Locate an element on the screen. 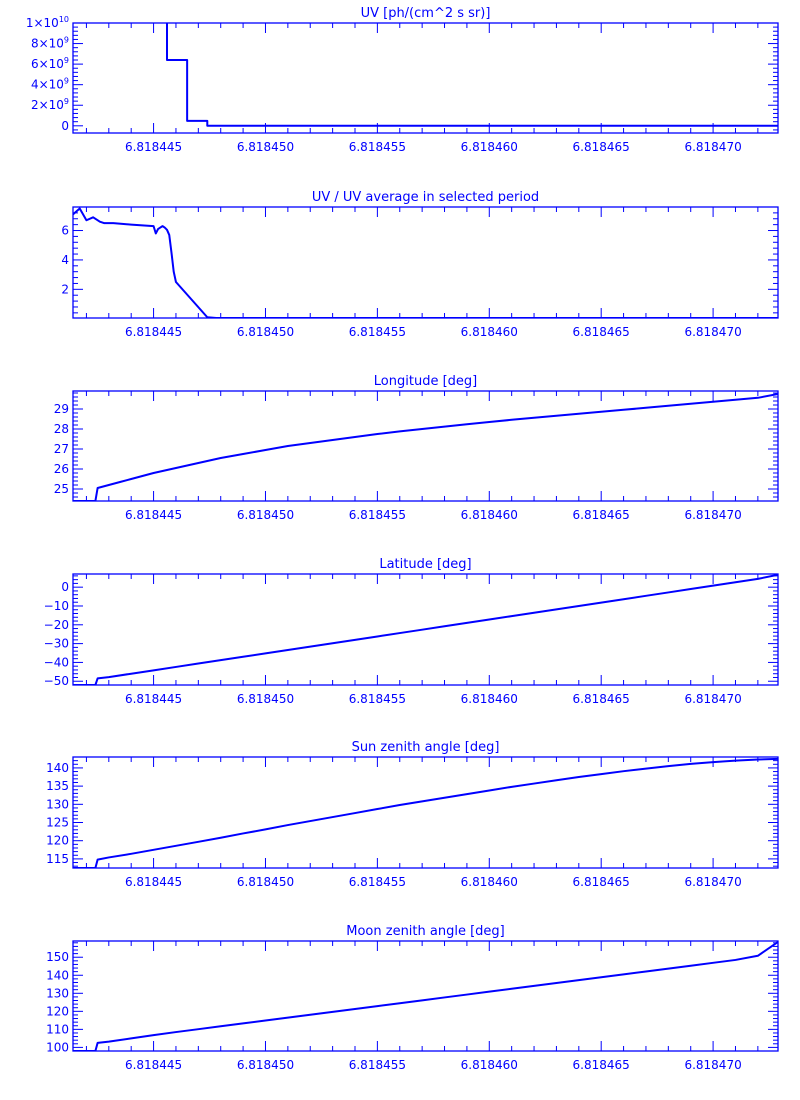 This screenshot has height=1100, width=800. y-tick-label: 110 is located at coordinates (57, 1029).